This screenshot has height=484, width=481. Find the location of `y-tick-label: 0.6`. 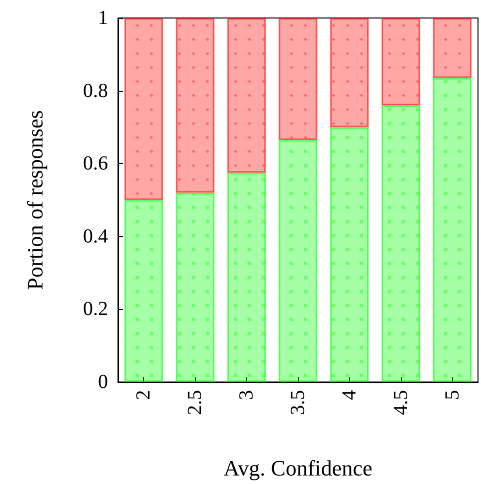

y-tick-label: 0.6 is located at coordinates (95, 163).